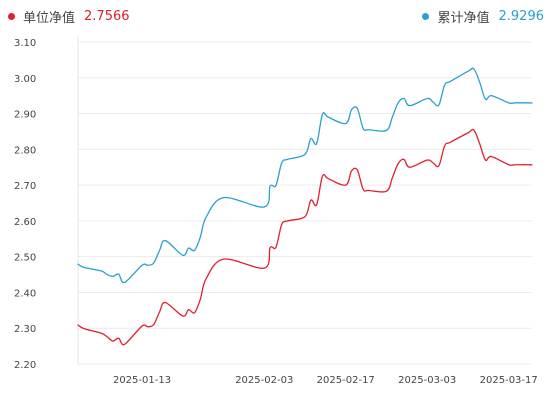  Describe the element at coordinates (25, 293) in the screenshot. I see `y-tick-label: 2.40` at that location.